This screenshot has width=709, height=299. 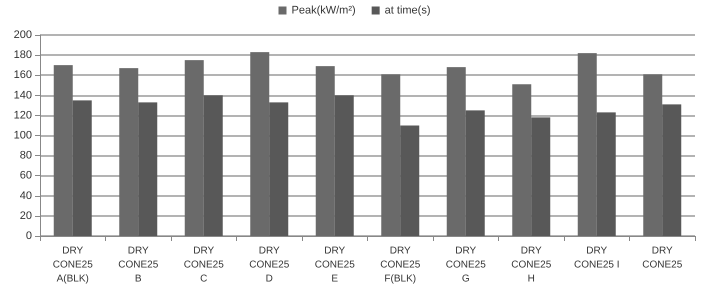 I want to click on y-tick-label: 40, so click(x=26, y=196).